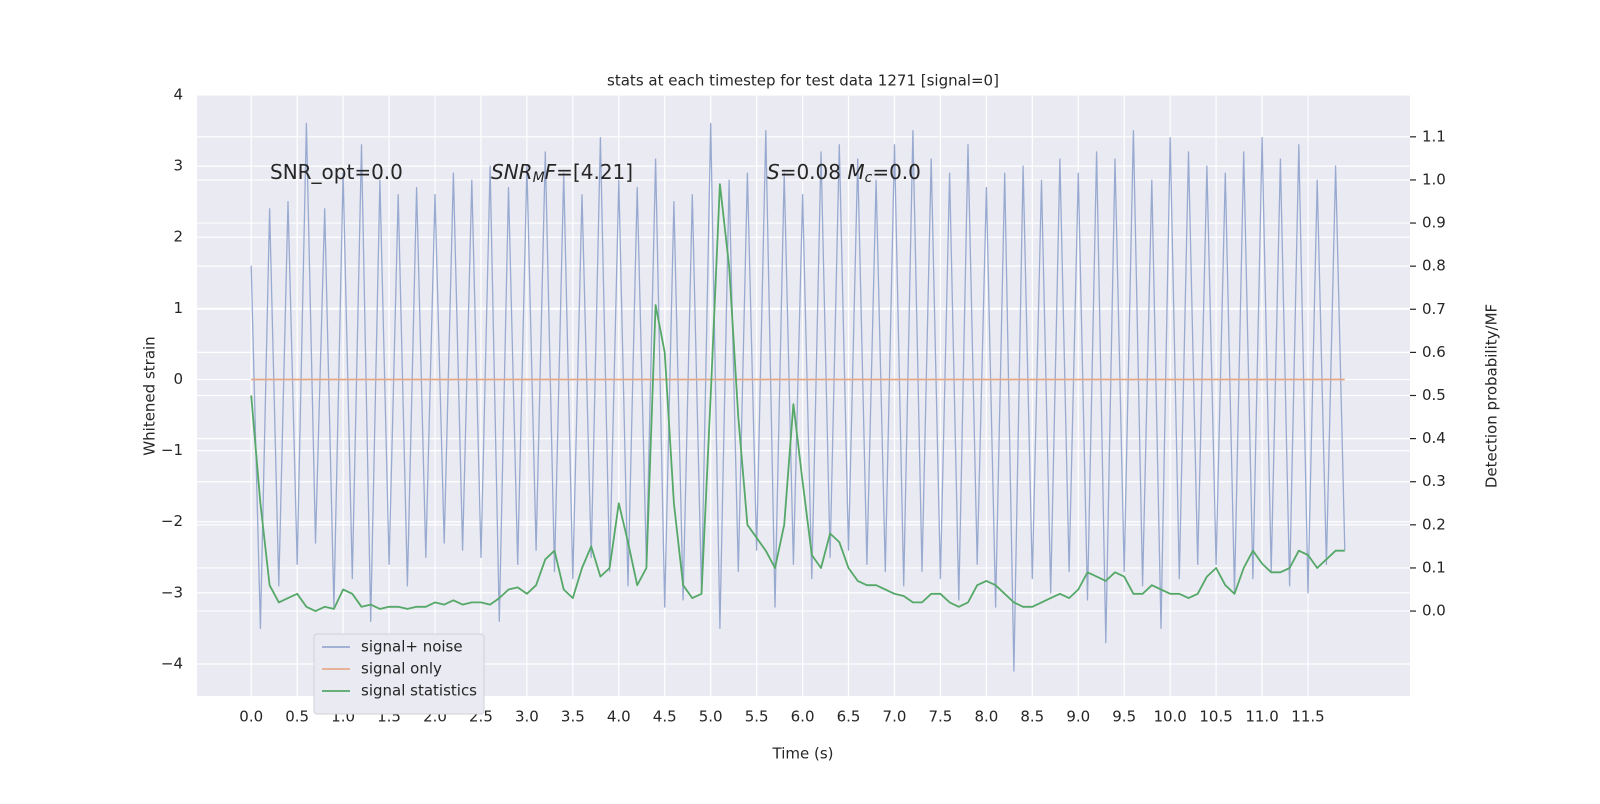 The image size is (1600, 804). Describe the element at coordinates (665, 717) in the screenshot. I see `x-tick-label: 4.5` at that location.